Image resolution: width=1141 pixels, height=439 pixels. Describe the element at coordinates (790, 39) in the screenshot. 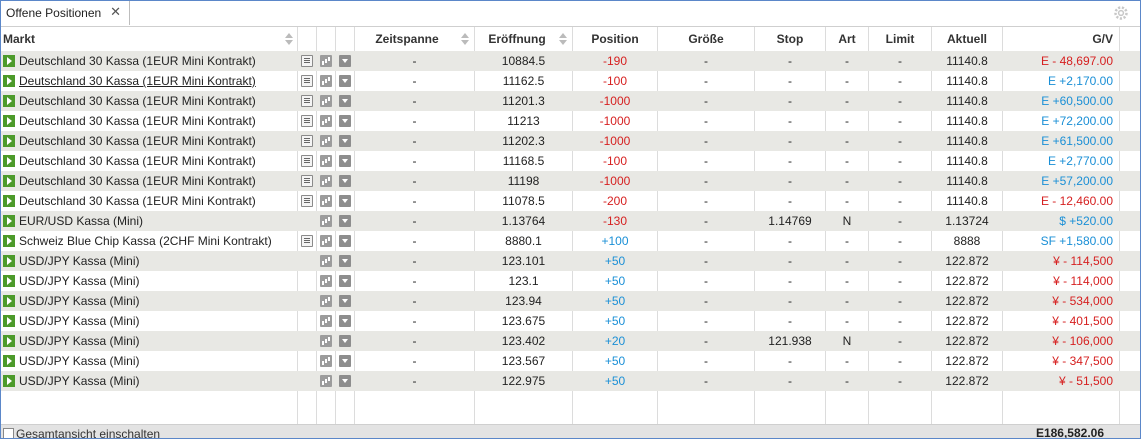

I see `col-stop: Stop` at that location.